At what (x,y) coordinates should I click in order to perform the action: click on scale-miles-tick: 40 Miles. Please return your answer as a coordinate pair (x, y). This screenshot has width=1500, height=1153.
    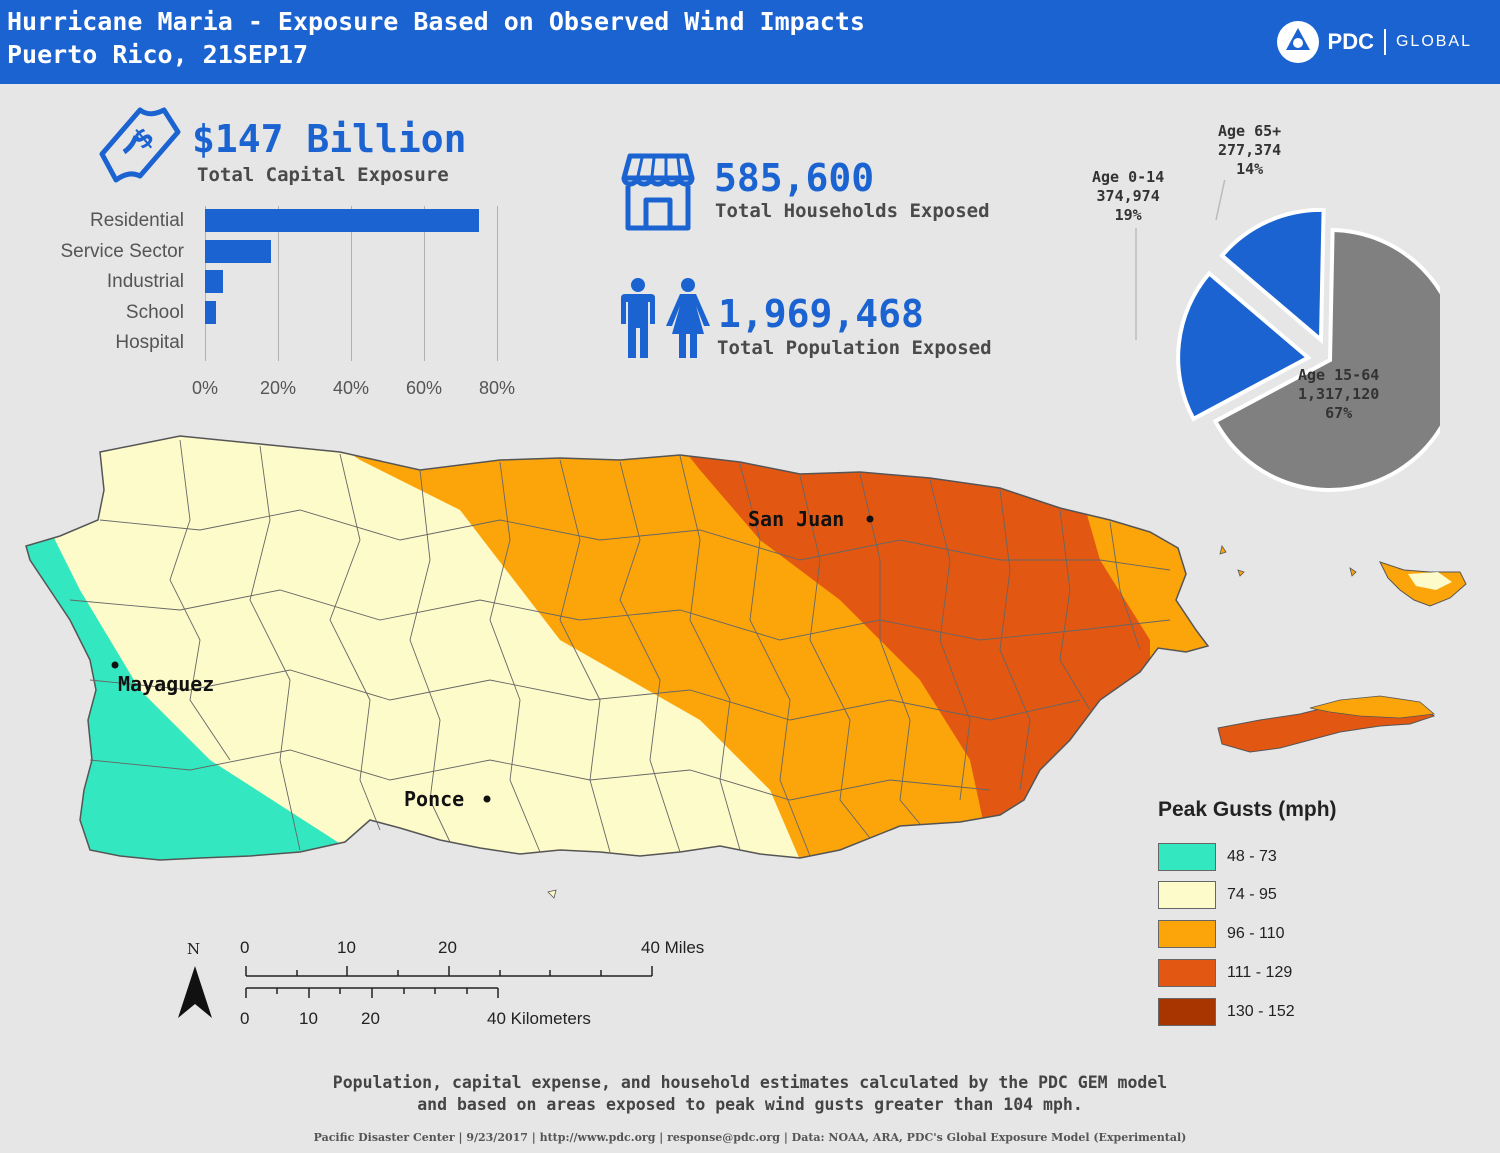
    Looking at the image, I should click on (673, 947).